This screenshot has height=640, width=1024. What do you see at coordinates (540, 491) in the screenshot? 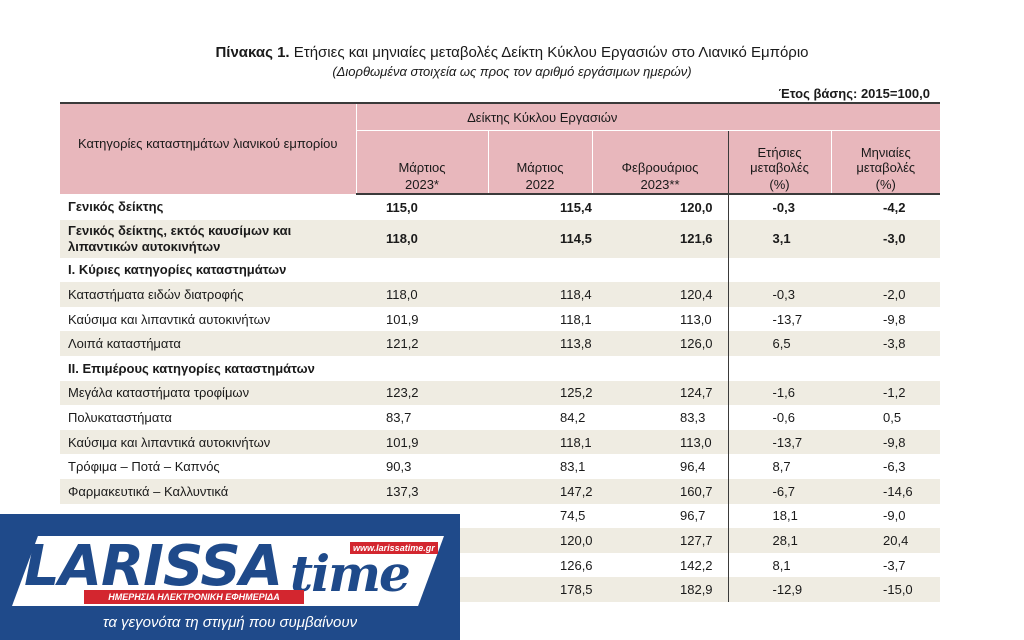
I see `cell-value: 147,2` at bounding box center [540, 491].